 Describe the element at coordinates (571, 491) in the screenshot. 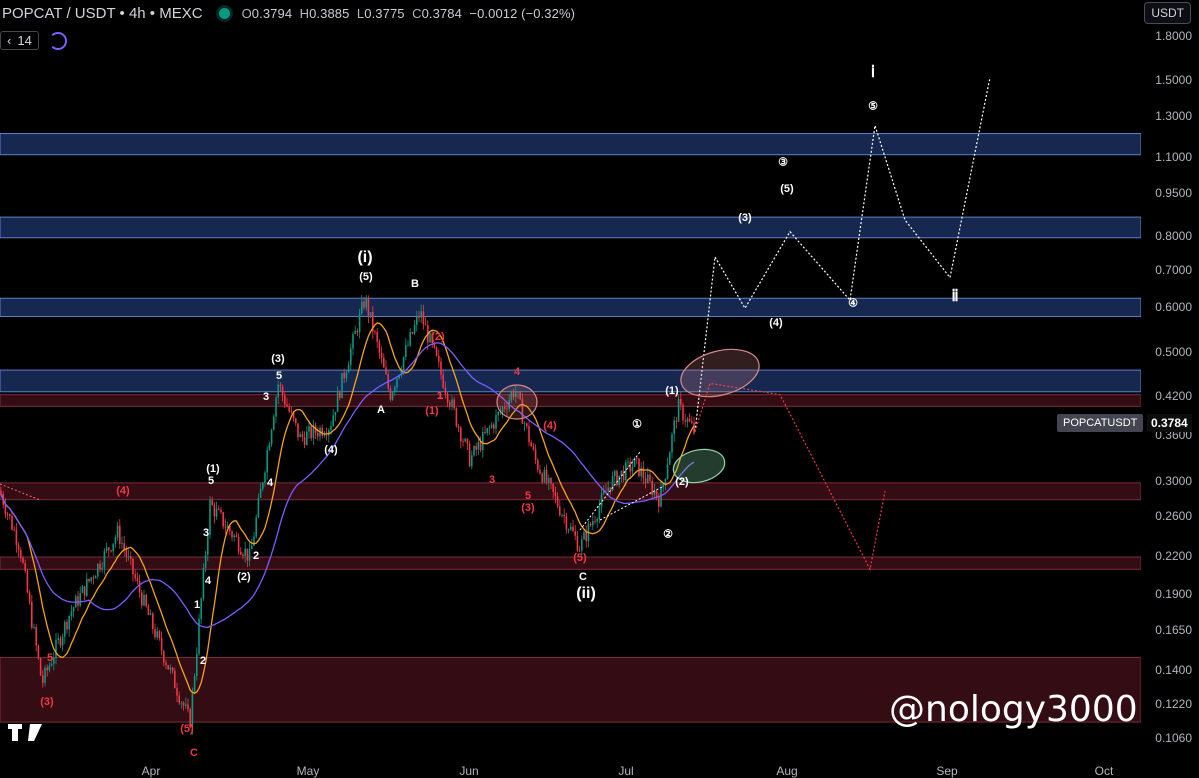

I see `support-zone` at that location.